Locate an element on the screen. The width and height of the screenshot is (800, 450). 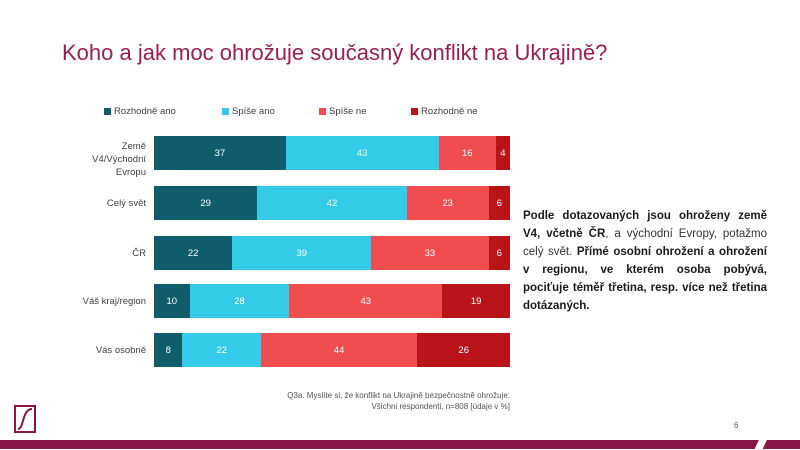
legend-label: Rozhodně ano is located at coordinates (145, 111).